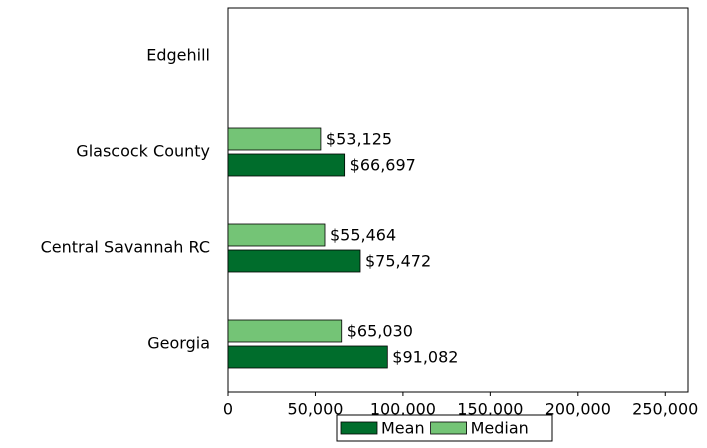 The height and width of the screenshot is (448, 707). I want to click on value-label: $53,125, so click(359, 139).